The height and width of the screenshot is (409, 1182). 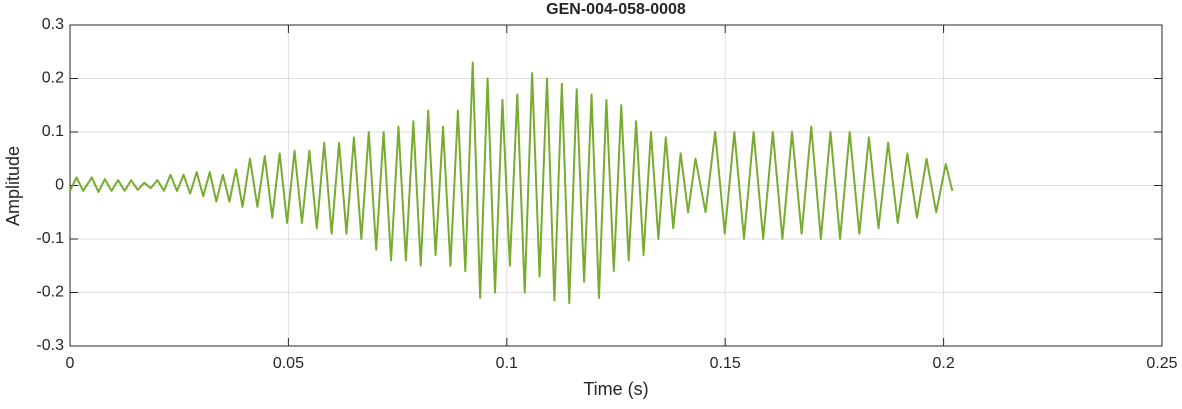 What do you see at coordinates (943, 363) in the screenshot?
I see `x-tick-label: 0.2` at bounding box center [943, 363].